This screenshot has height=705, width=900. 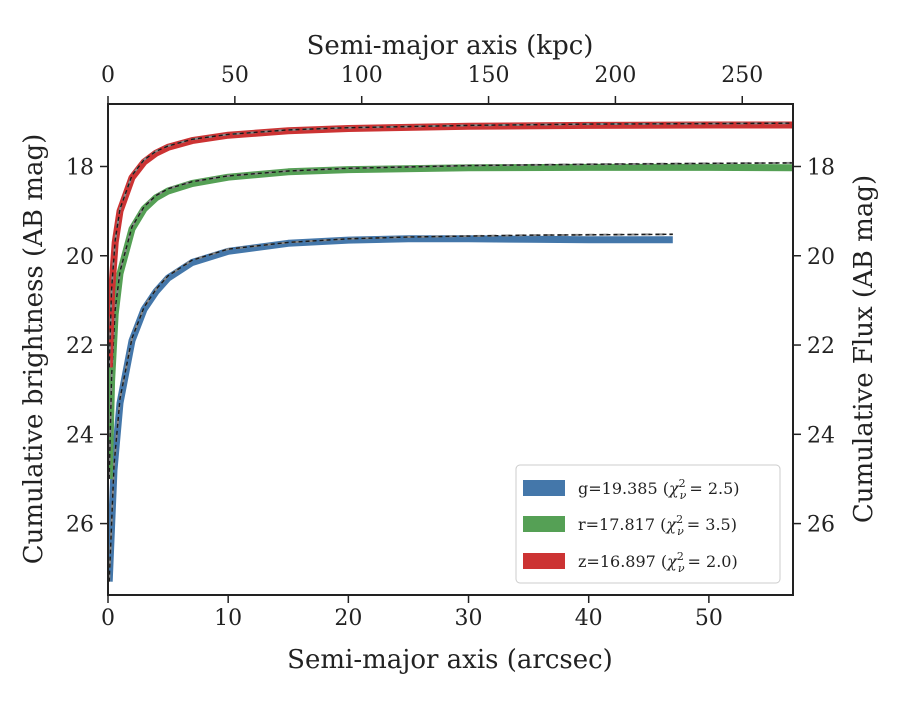 What do you see at coordinates (80, 525) in the screenshot?
I see `y-tick-label-26: 26` at bounding box center [80, 525].